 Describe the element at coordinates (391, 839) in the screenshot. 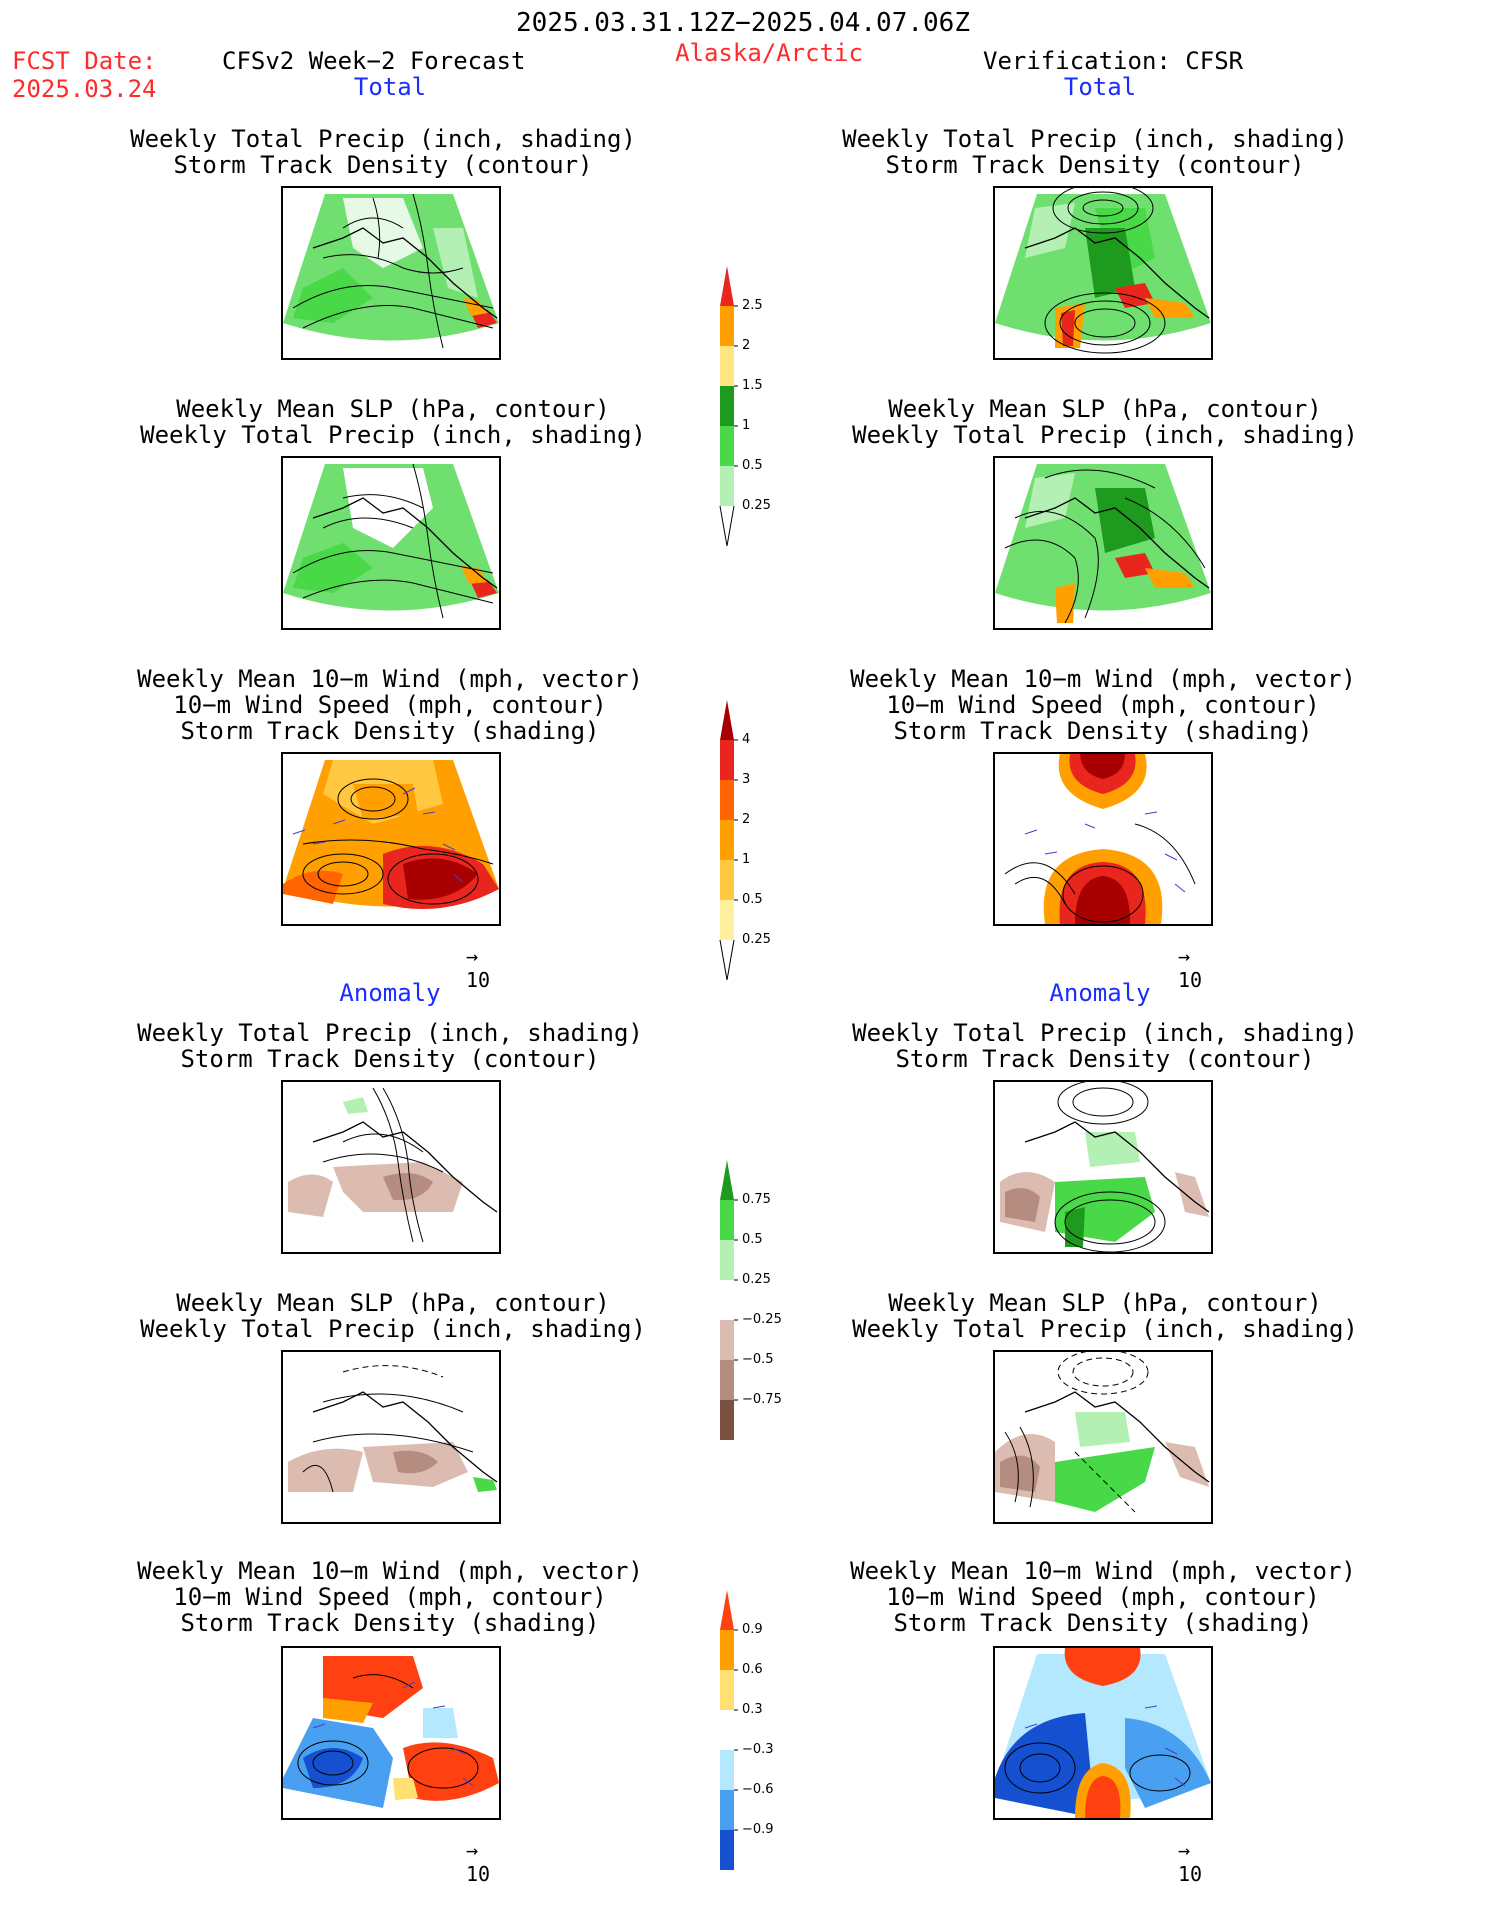

I see `map-wind-track-forecast` at that location.